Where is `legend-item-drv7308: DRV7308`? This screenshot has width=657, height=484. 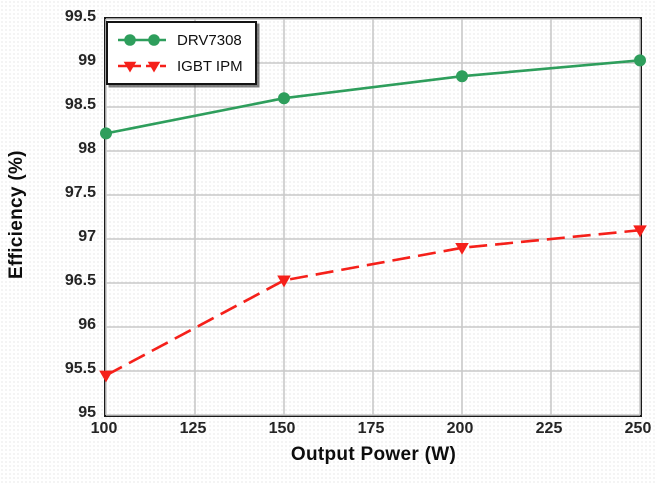
legend-item-drv7308: DRV7308 is located at coordinates (179, 40).